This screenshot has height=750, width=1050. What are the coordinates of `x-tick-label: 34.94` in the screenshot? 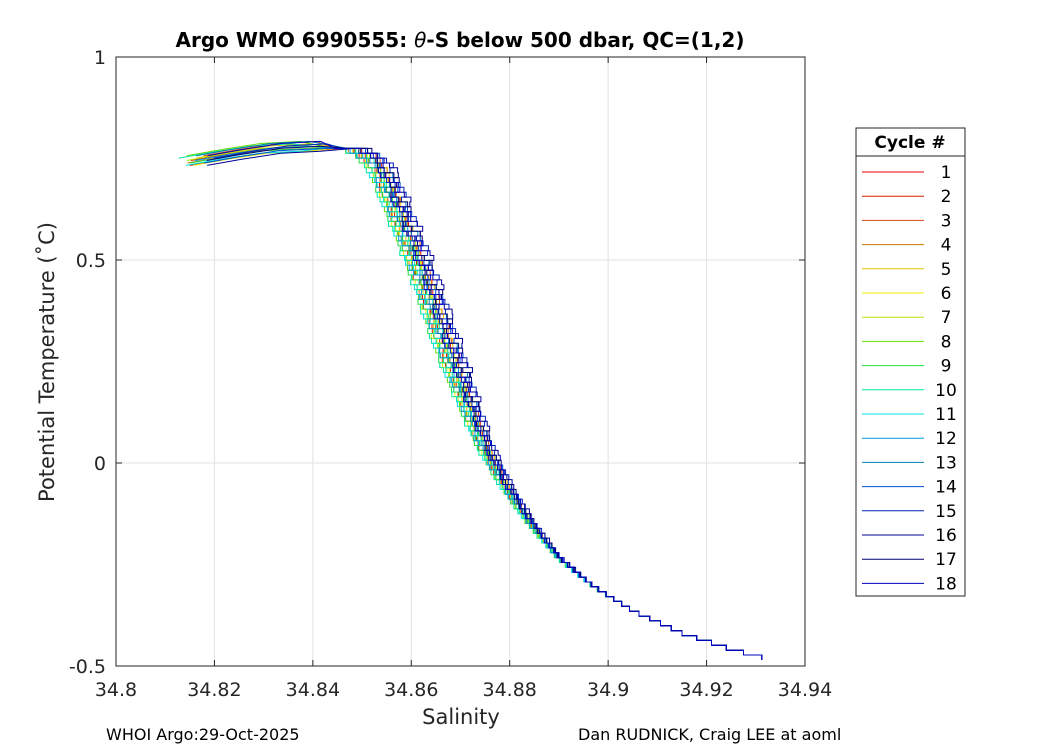 It's located at (805, 690).